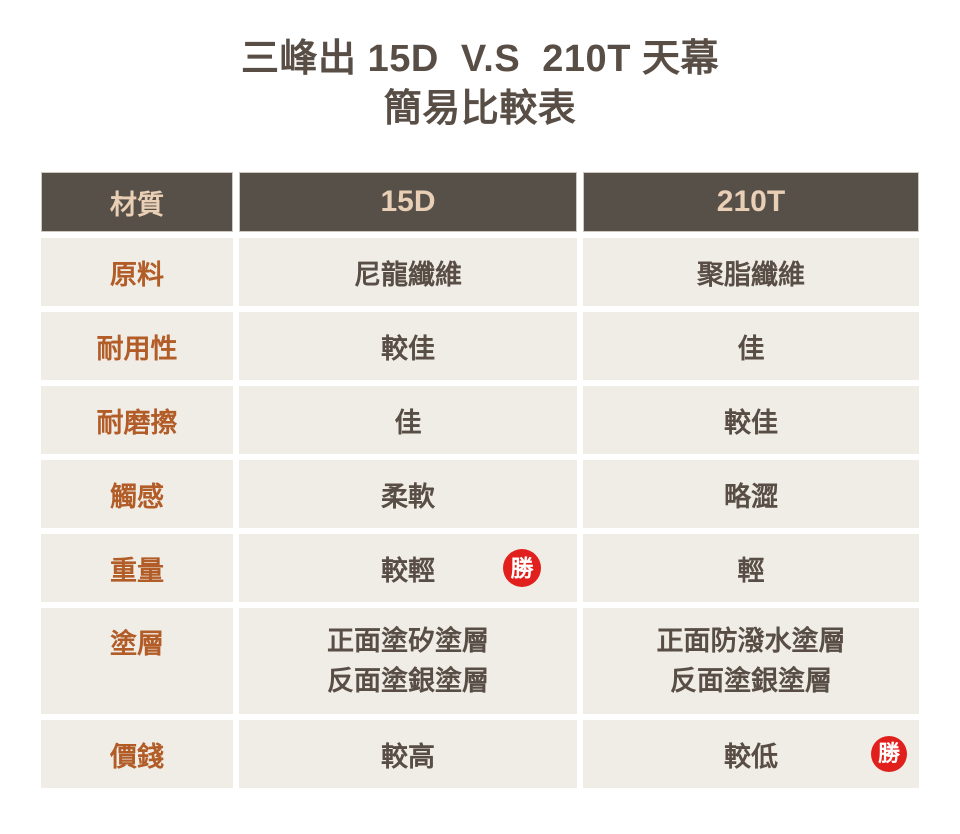 The width and height of the screenshot is (960, 834). I want to click on cell-15d: 佳, so click(408, 420).